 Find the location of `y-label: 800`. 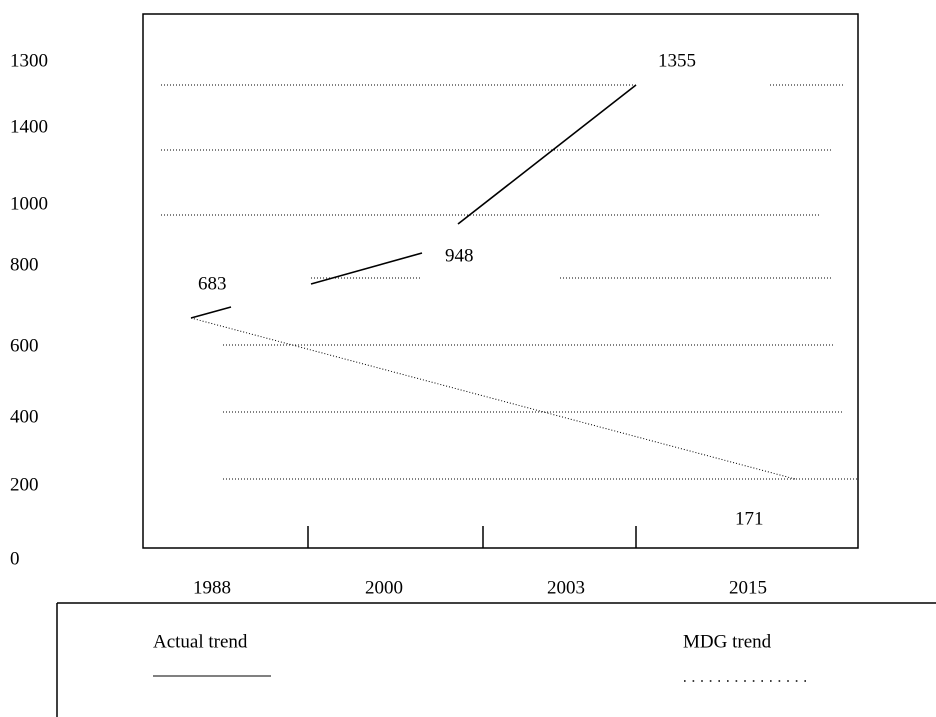

y-label: 800 is located at coordinates (24, 264).